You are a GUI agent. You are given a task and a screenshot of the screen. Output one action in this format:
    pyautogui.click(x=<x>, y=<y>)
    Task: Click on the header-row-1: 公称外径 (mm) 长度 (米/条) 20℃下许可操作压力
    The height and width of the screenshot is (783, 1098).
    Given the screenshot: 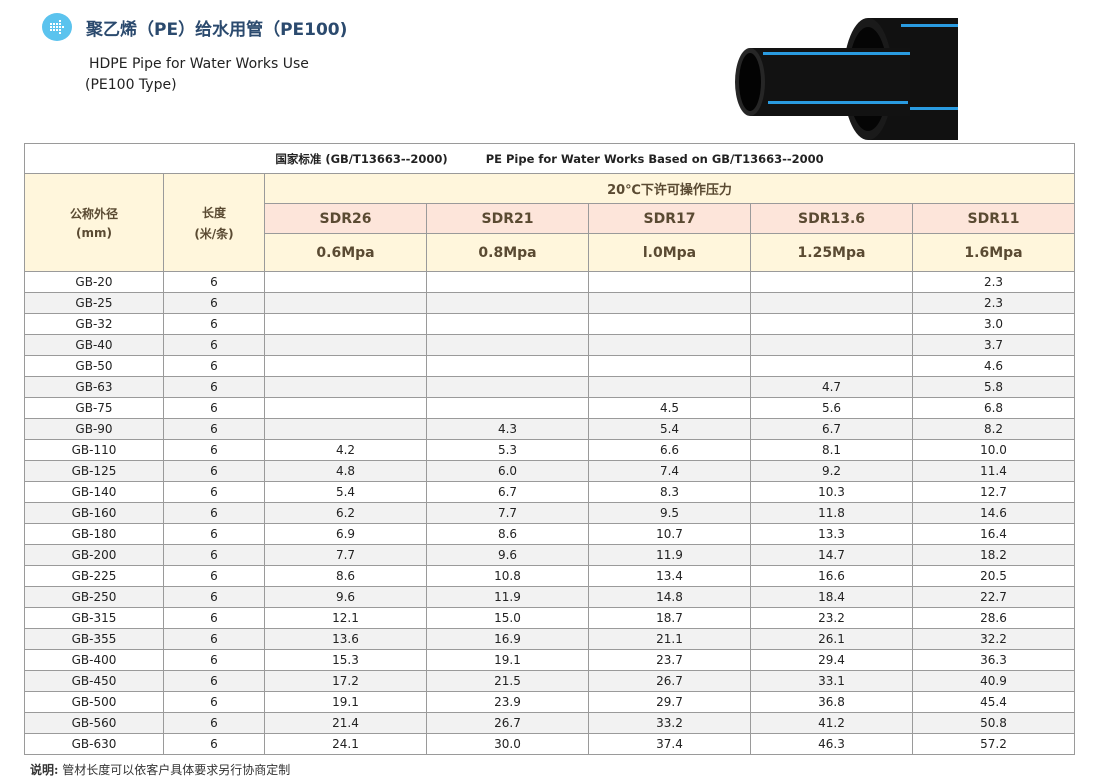 What is the action you would take?
    pyautogui.click(x=549, y=222)
    